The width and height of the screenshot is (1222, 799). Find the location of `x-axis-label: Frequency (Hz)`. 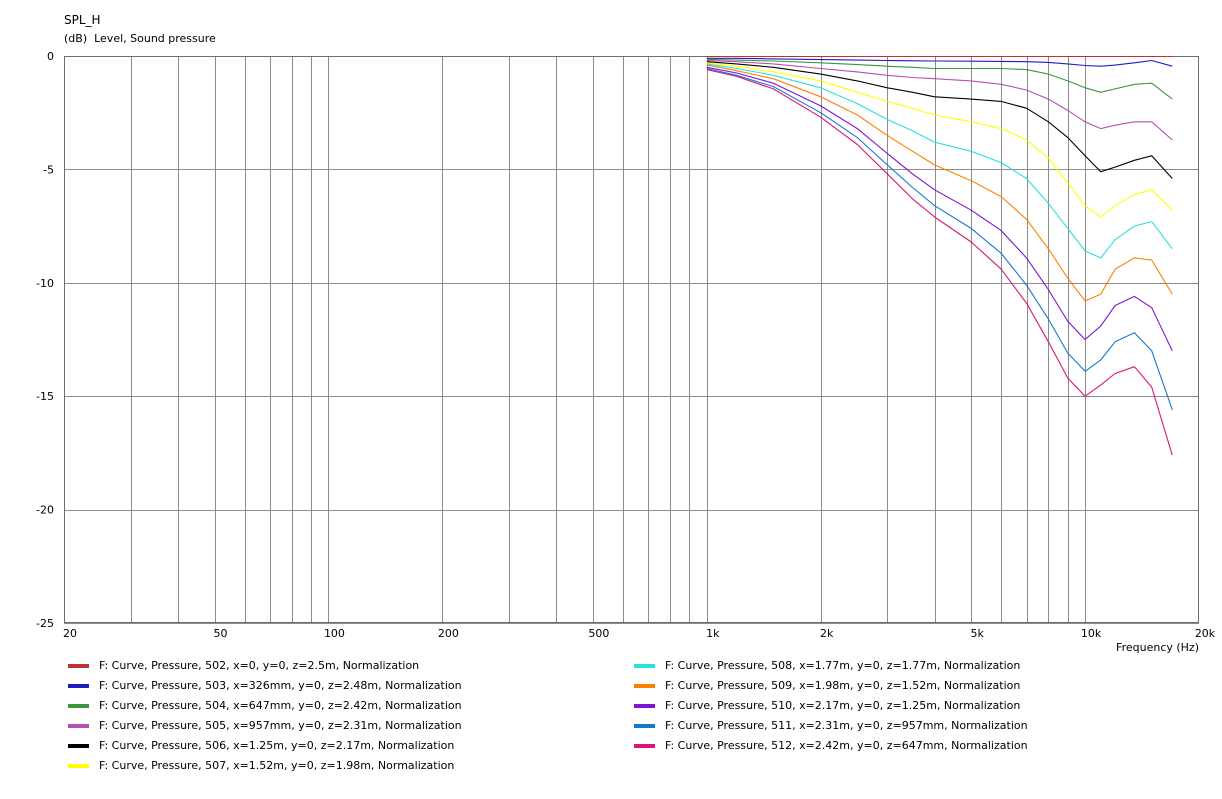

x-axis-label: Frequency (Hz) is located at coordinates (1157, 647).